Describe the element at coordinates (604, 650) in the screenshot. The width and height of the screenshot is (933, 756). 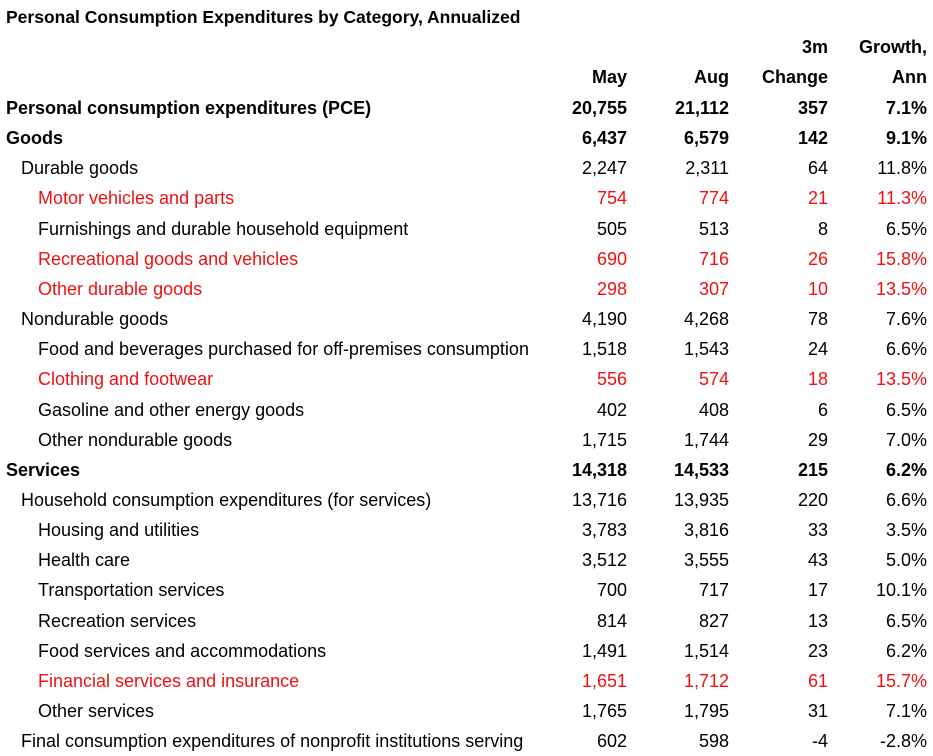
I see `cell-may: 1,491` at that location.